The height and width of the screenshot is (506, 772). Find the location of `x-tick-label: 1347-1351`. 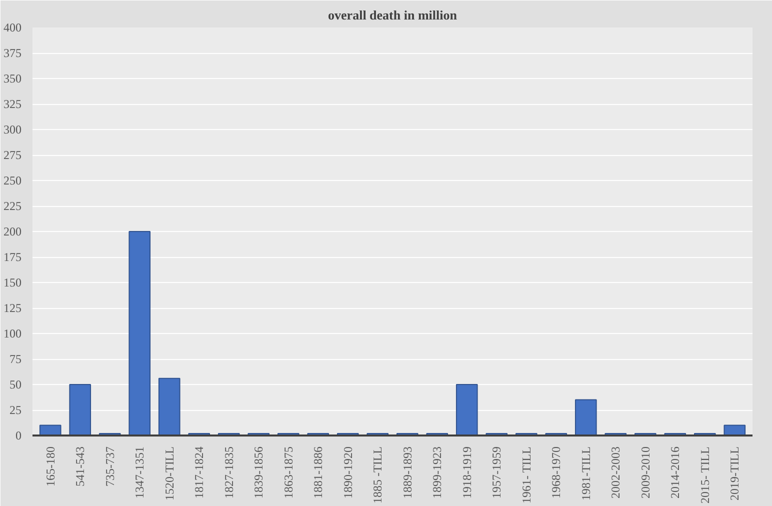

x-tick-label: 1347-1351 is located at coordinates (139, 472).